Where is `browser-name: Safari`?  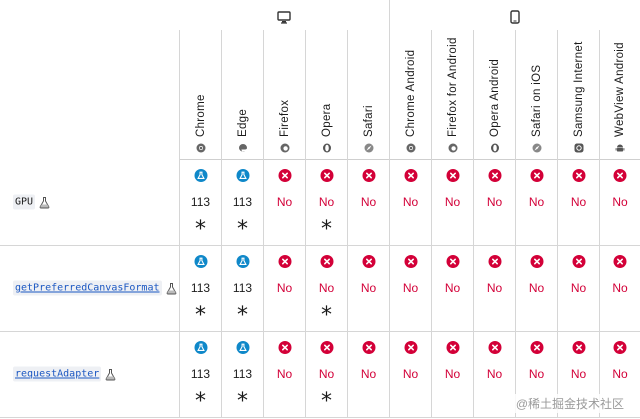 browser-name: Safari is located at coordinates (368, 121).